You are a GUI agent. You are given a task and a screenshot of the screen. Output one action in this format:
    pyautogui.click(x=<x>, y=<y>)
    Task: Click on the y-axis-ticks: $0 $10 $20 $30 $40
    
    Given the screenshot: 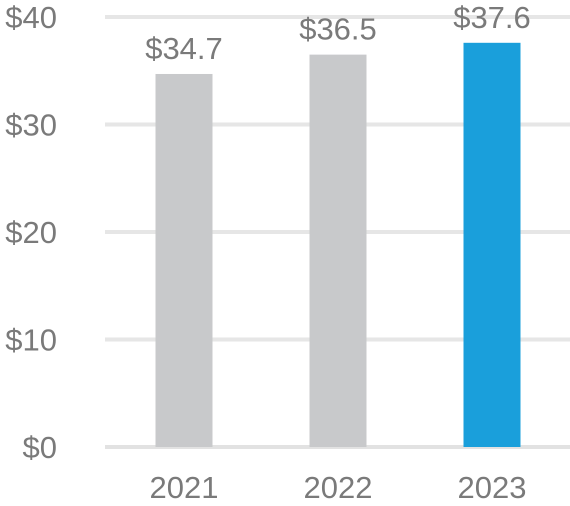 What is the action you would take?
    pyautogui.click(x=31, y=232)
    